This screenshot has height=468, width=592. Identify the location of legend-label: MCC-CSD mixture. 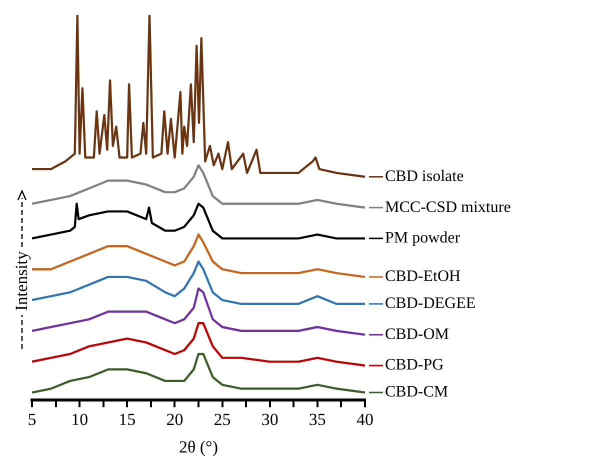
(448, 207).